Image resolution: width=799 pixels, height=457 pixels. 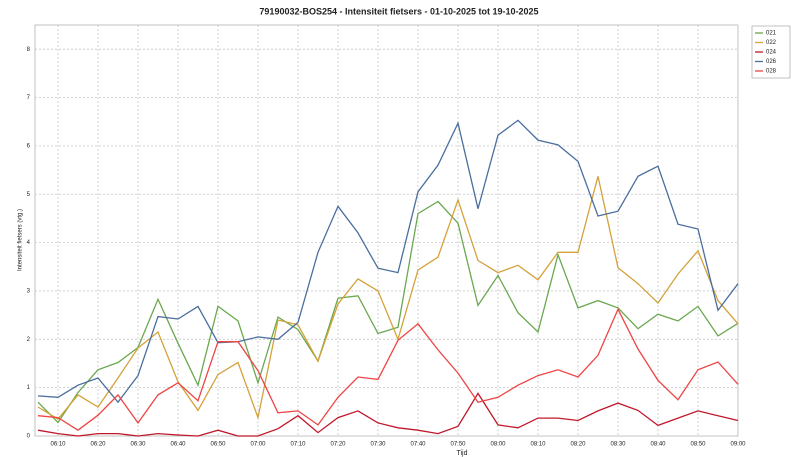 What do you see at coordinates (698, 445) in the screenshot?
I see `x-tick-label: 08:50` at bounding box center [698, 445].